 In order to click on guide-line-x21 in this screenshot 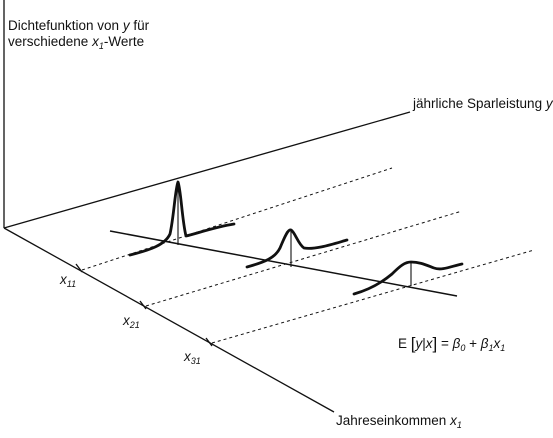, I will do `click(304, 258)`.